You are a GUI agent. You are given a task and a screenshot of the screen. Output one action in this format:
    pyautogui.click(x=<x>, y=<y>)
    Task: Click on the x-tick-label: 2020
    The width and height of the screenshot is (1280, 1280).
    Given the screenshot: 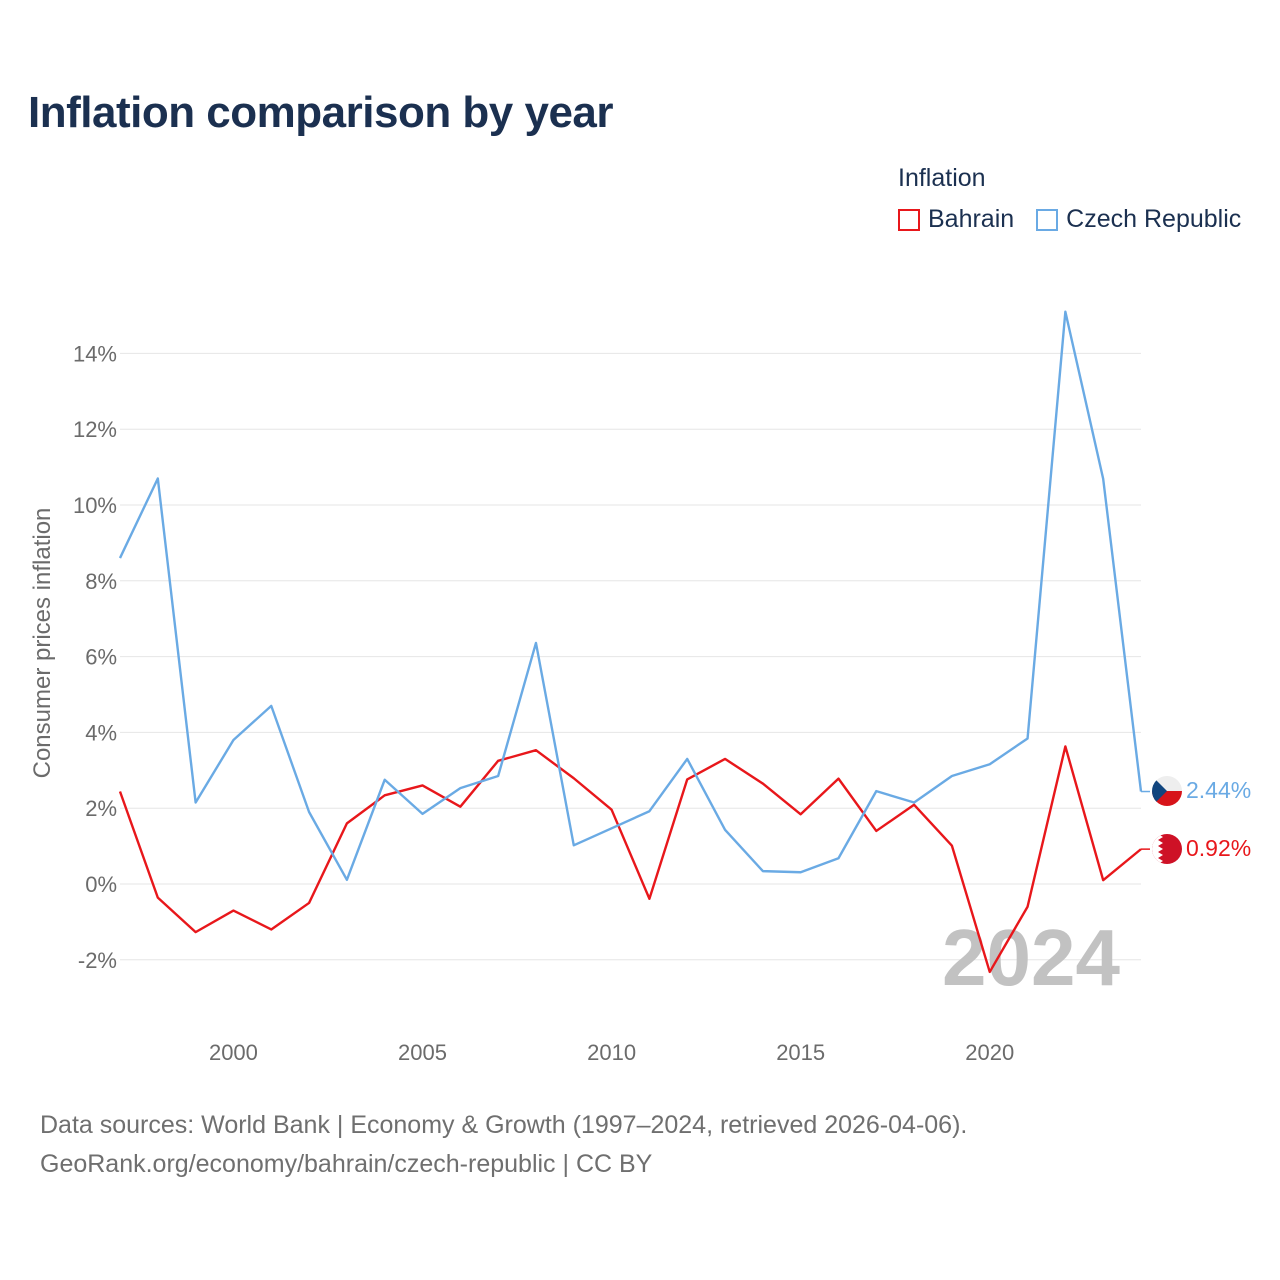 What is the action you would take?
    pyautogui.click(x=989, y=1052)
    